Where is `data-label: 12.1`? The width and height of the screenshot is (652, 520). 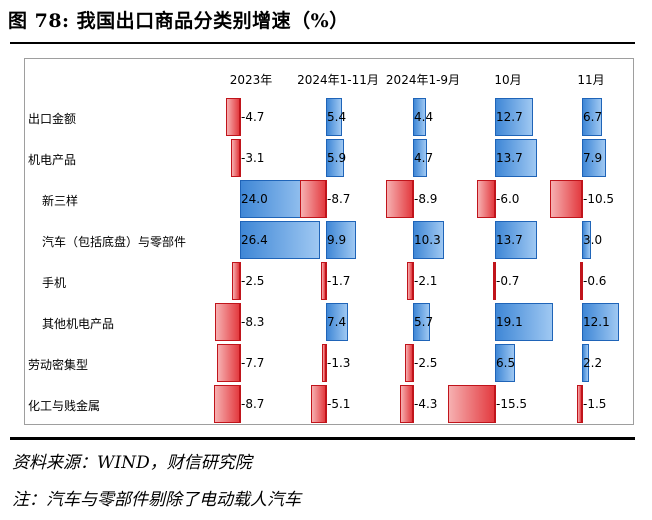 data-label: 12.1 is located at coordinates (596, 322).